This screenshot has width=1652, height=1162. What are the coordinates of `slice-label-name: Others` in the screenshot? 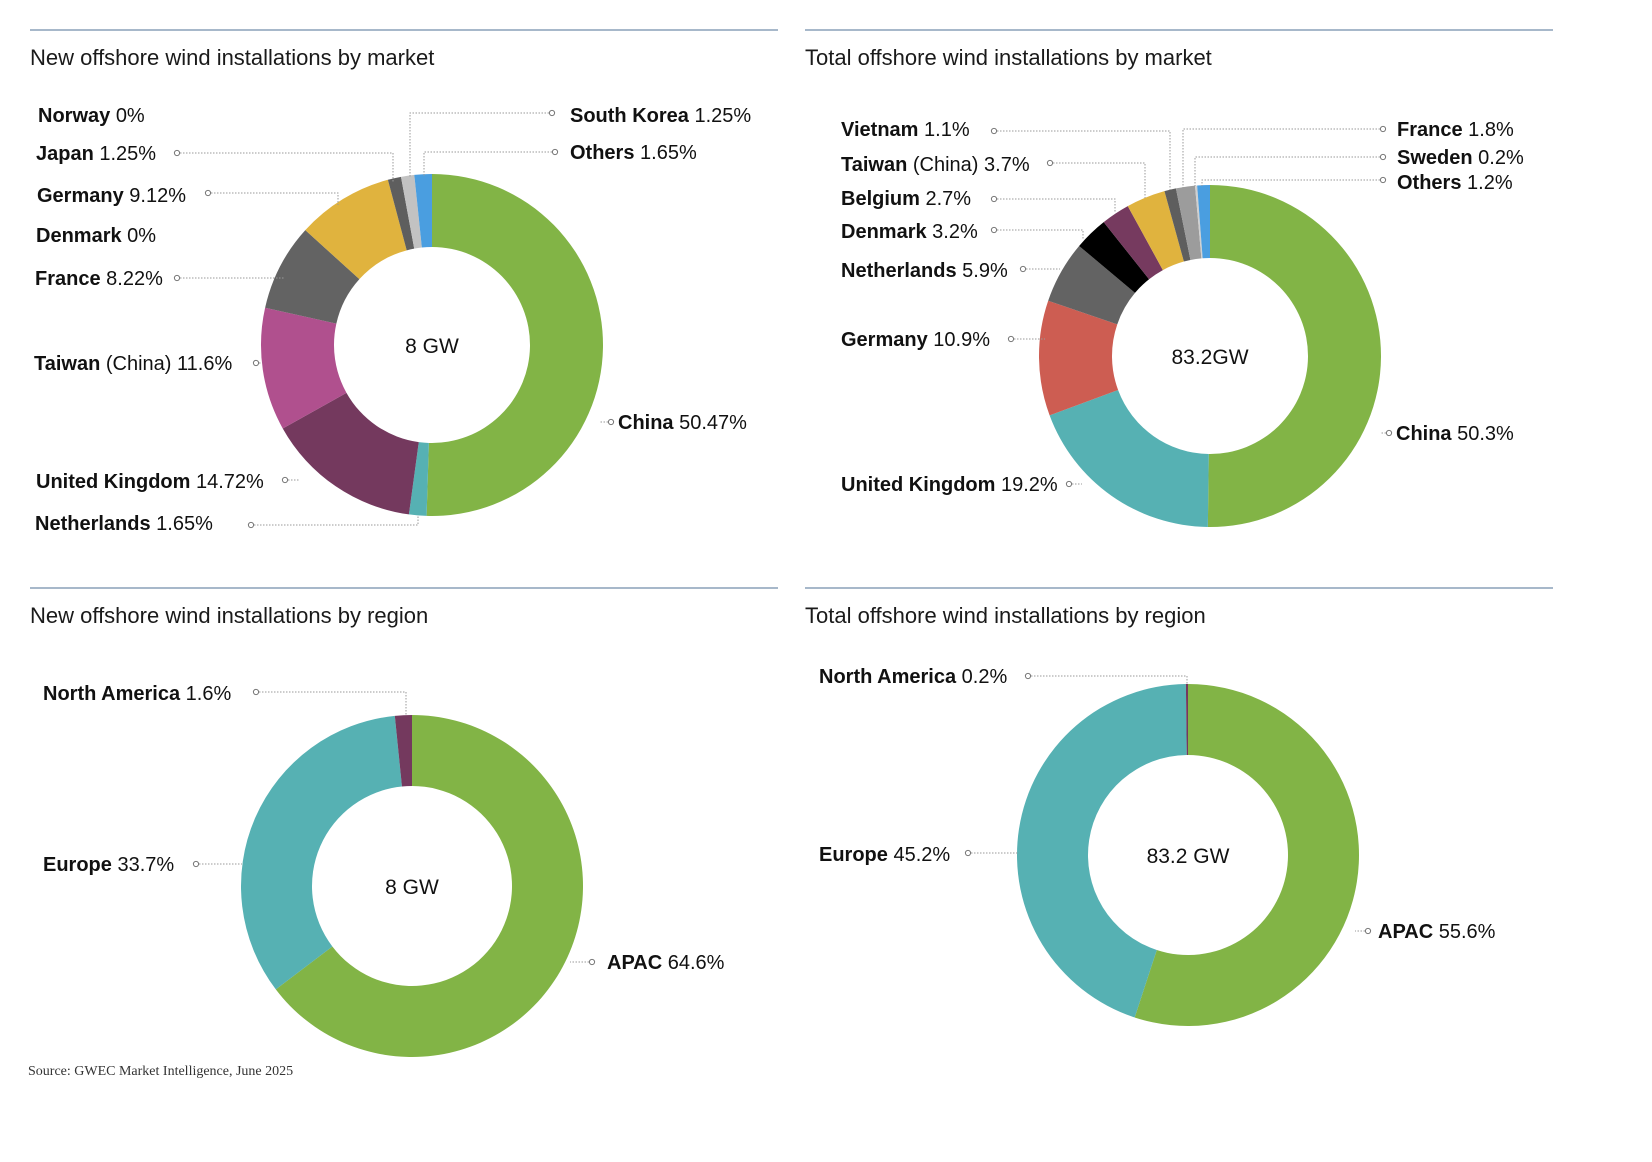 It's located at (602, 153).